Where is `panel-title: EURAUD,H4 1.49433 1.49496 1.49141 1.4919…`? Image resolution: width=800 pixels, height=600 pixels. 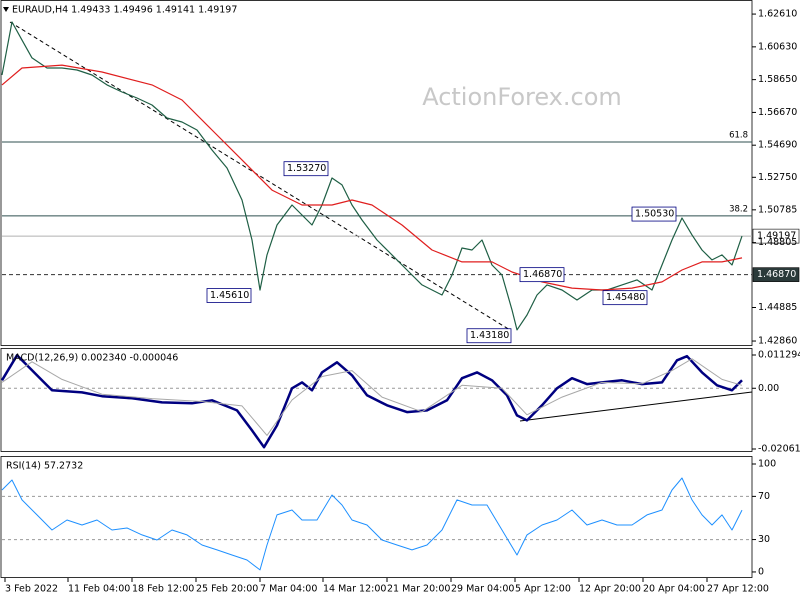 panel-title: EURAUD,H4 1.49433 1.49496 1.49141 1.4919… is located at coordinates (124, 10).